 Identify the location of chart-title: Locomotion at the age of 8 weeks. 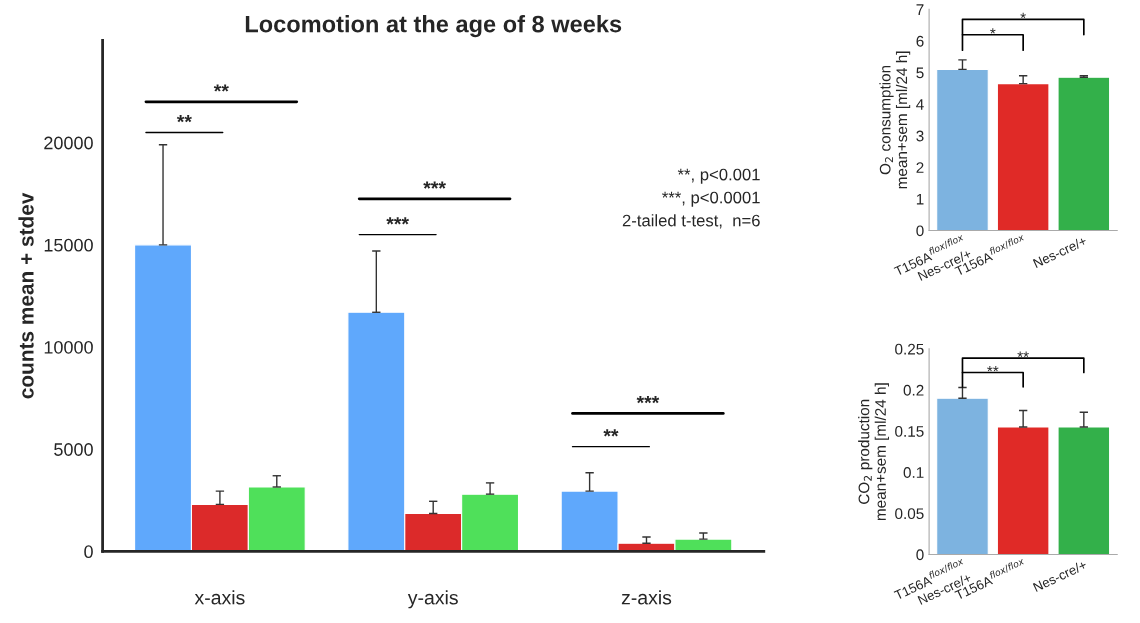
(433, 26).